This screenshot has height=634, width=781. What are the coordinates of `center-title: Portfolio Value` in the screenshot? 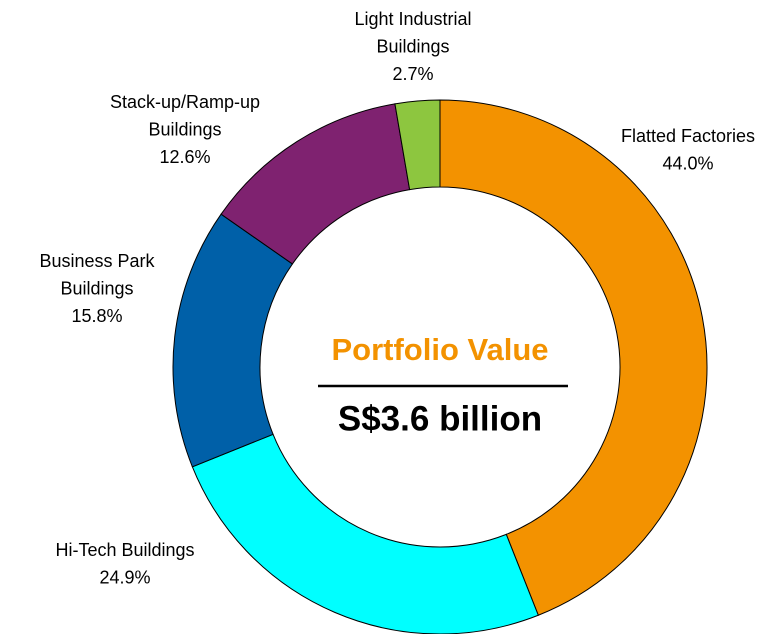 It's located at (439, 349).